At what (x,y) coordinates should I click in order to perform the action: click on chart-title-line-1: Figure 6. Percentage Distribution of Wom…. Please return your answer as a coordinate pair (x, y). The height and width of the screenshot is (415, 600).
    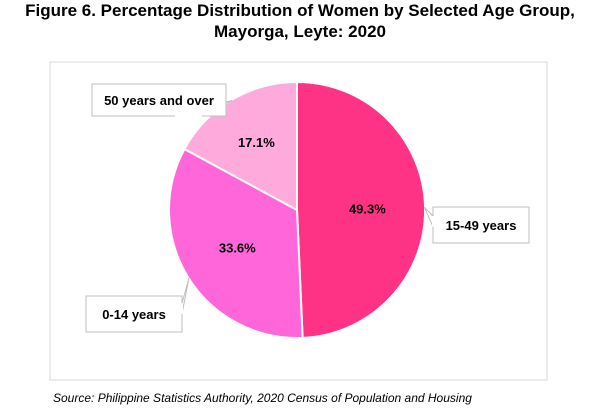
    Looking at the image, I should click on (300, 10).